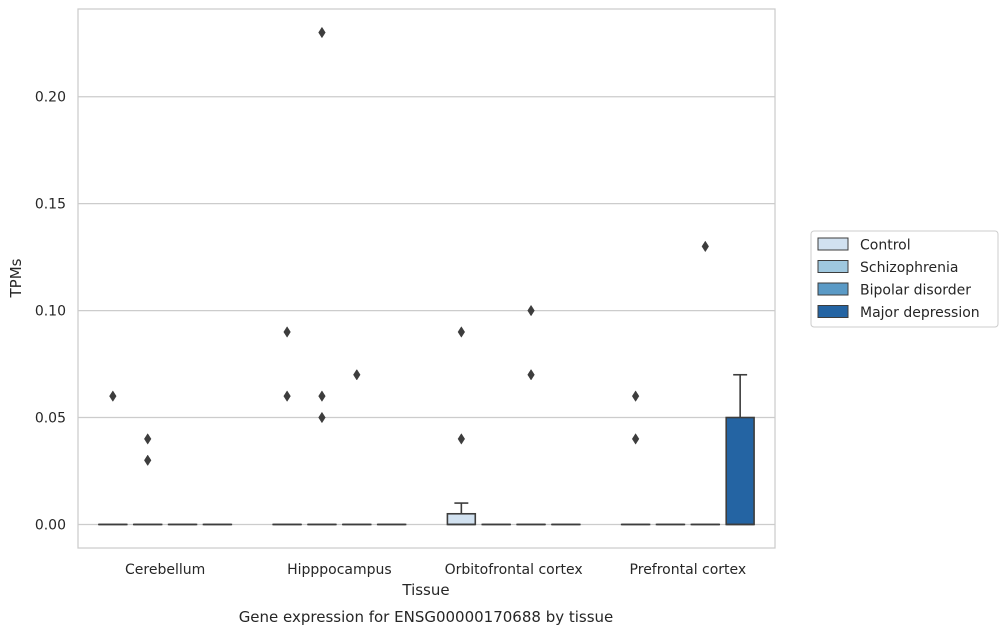  I want to click on x-tick-label: Orbitofrontal cortex, so click(514, 570).